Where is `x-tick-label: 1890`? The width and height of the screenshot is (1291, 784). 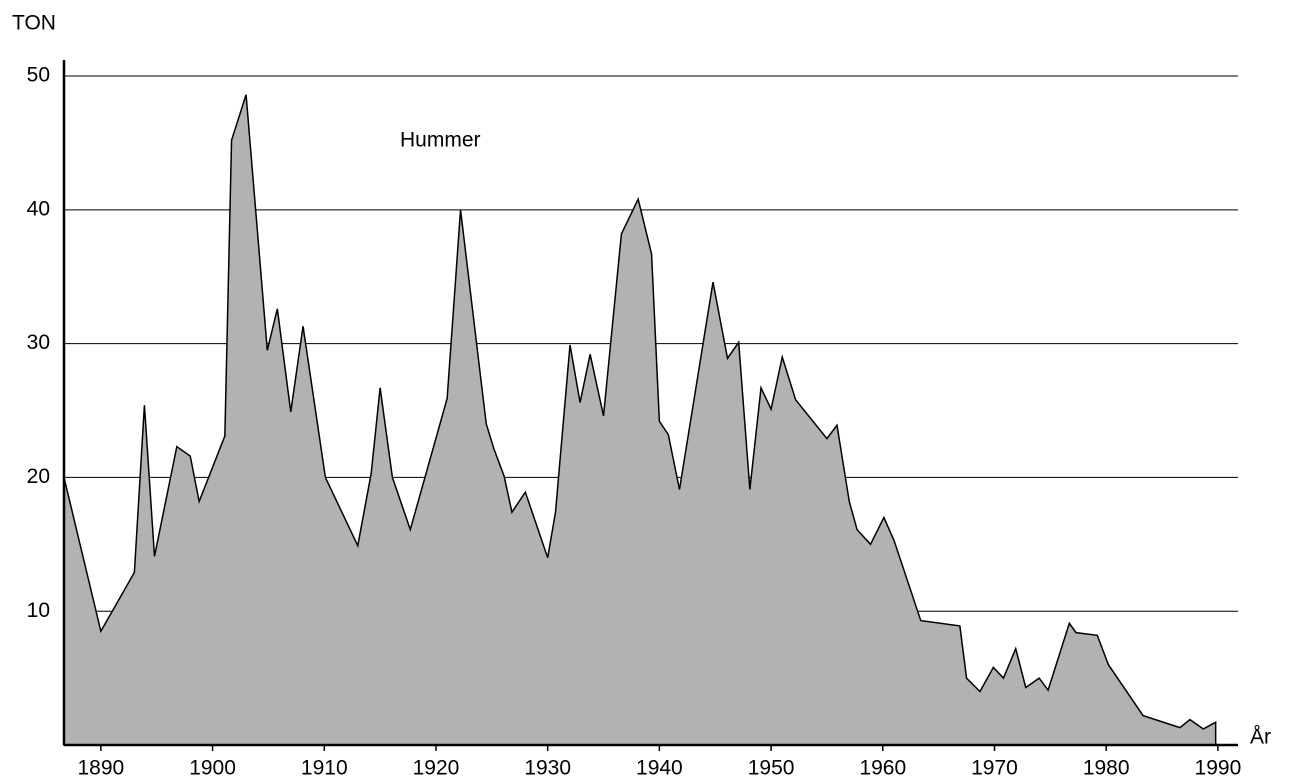 x-tick-label: 1890 is located at coordinates (101, 768).